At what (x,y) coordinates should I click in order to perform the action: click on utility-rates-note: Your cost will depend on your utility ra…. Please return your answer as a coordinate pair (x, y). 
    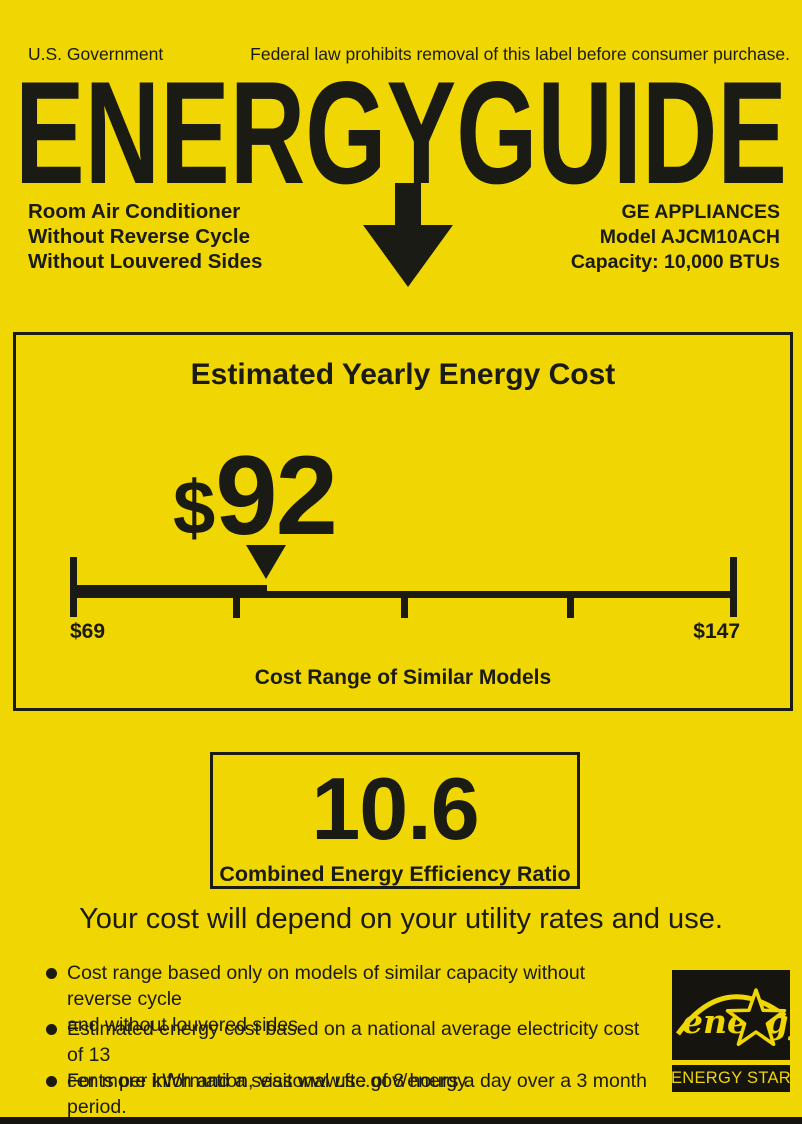
    Looking at the image, I should click on (401, 919).